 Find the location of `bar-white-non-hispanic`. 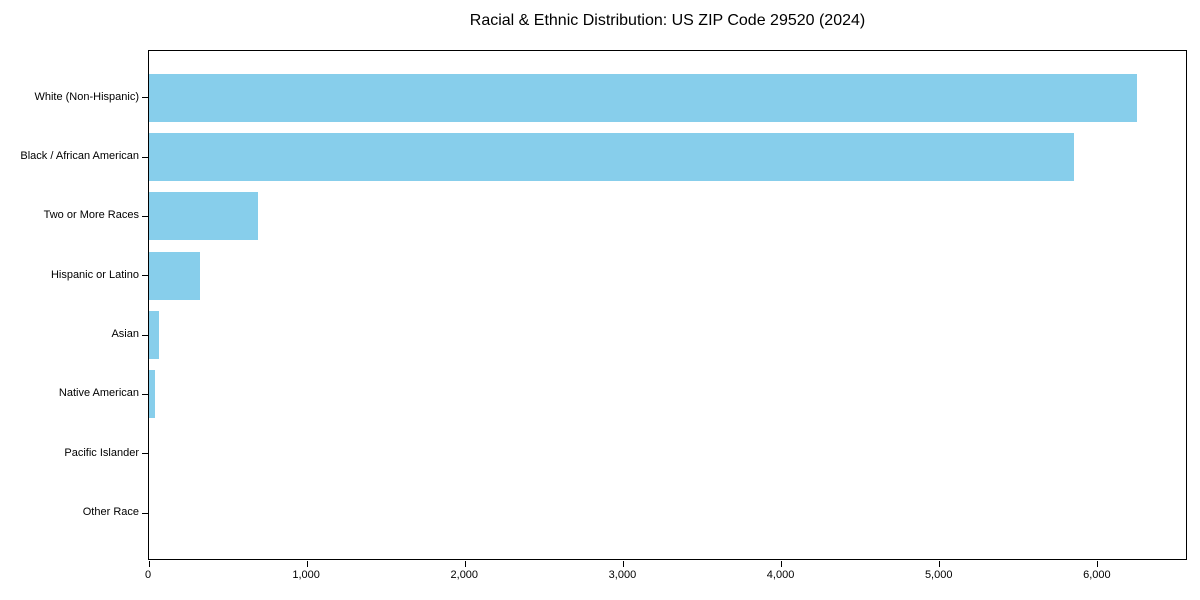

bar-white-non-hispanic is located at coordinates (643, 97).